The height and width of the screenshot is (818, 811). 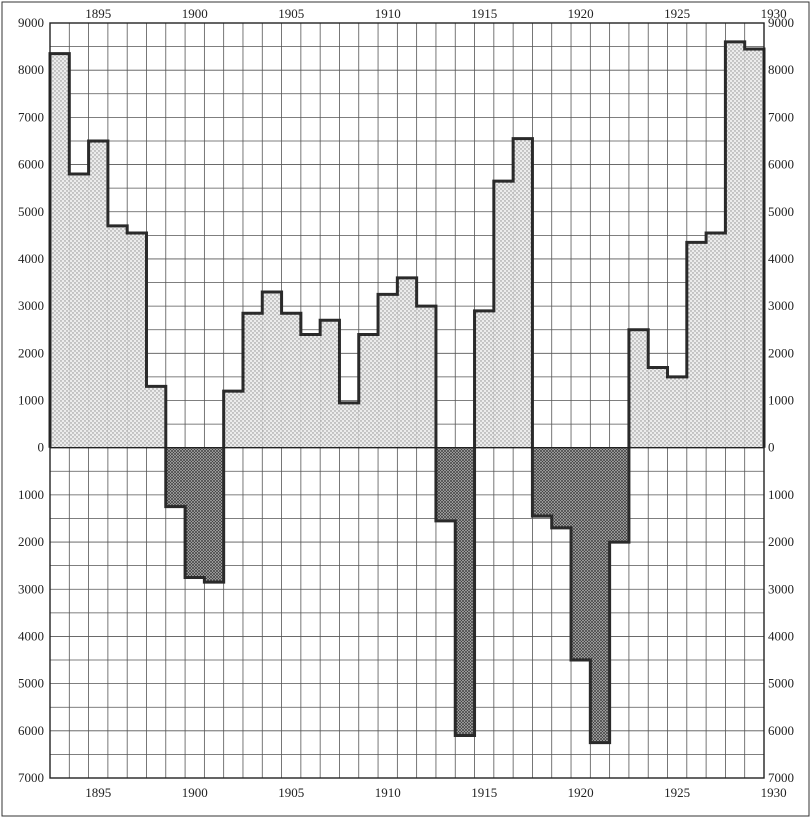 What do you see at coordinates (195, 792) in the screenshot?
I see `x-tick-label-bottom: 1900` at bounding box center [195, 792].